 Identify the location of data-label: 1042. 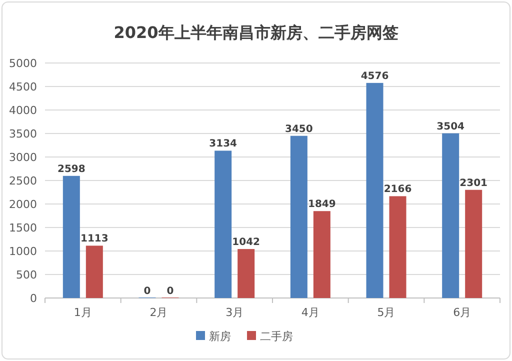
(246, 242).